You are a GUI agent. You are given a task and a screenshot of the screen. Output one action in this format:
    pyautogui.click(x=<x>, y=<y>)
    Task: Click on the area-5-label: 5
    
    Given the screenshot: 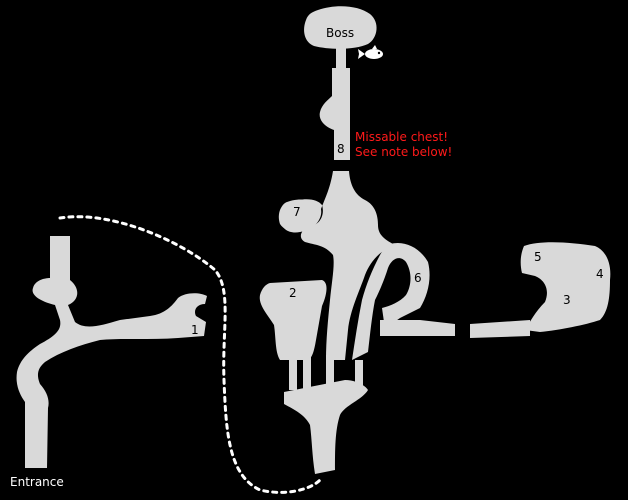 What is the action you would take?
    pyautogui.click(x=538, y=257)
    